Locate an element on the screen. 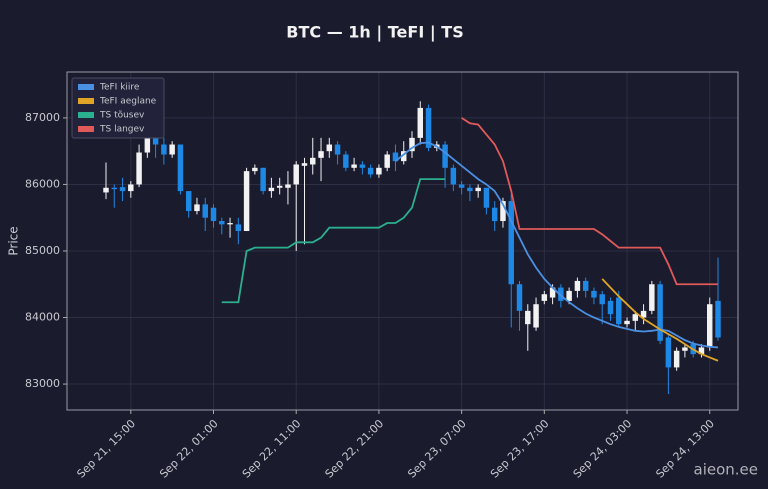 Image resolution: width=768 pixels, height=489 pixels. y-tick-label: 87000 is located at coordinates (42, 117).